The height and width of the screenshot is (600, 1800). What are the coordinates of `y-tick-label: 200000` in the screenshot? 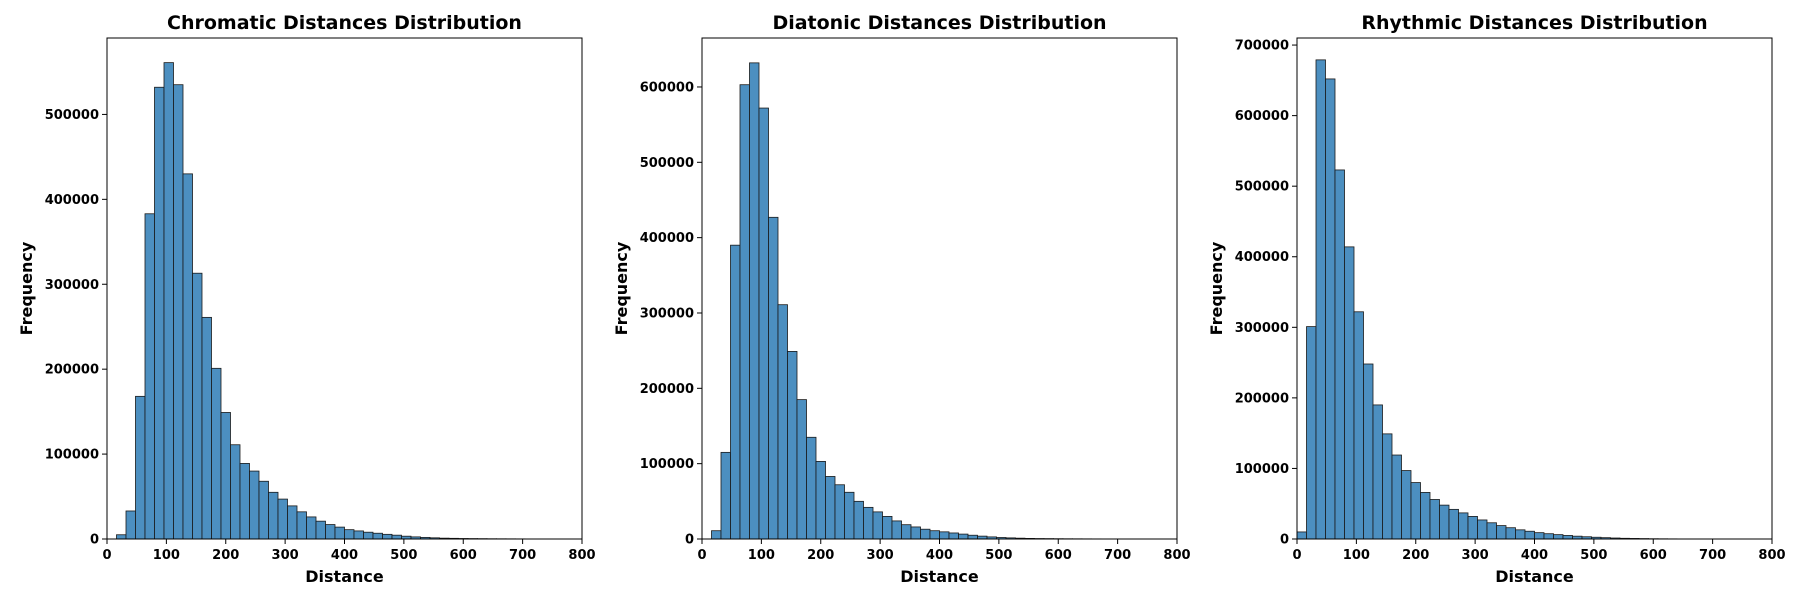 It's located at (72, 370).